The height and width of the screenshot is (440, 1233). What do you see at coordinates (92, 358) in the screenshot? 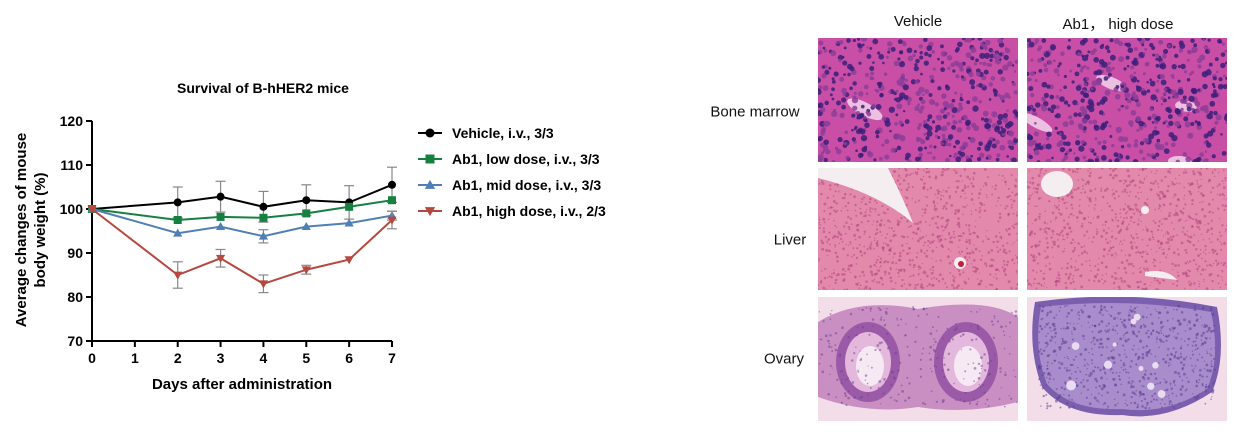
I see `x-tick-label: 0` at bounding box center [92, 358].